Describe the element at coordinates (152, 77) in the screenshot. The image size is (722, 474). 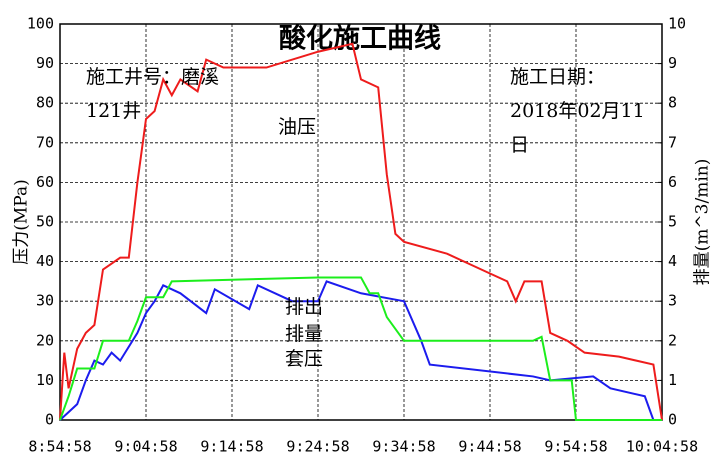
I see `annotation: 施工井号：磨溪` at that location.